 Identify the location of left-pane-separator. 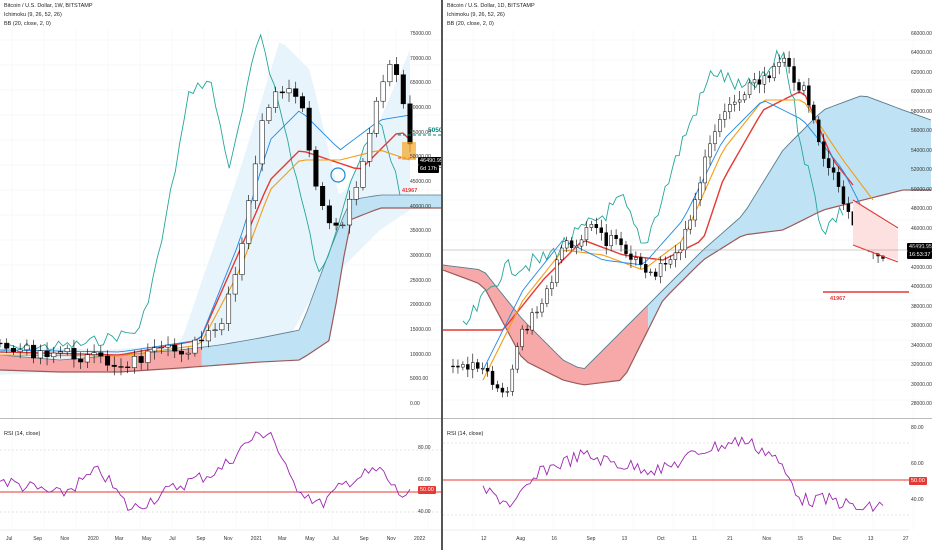
(220, 418).